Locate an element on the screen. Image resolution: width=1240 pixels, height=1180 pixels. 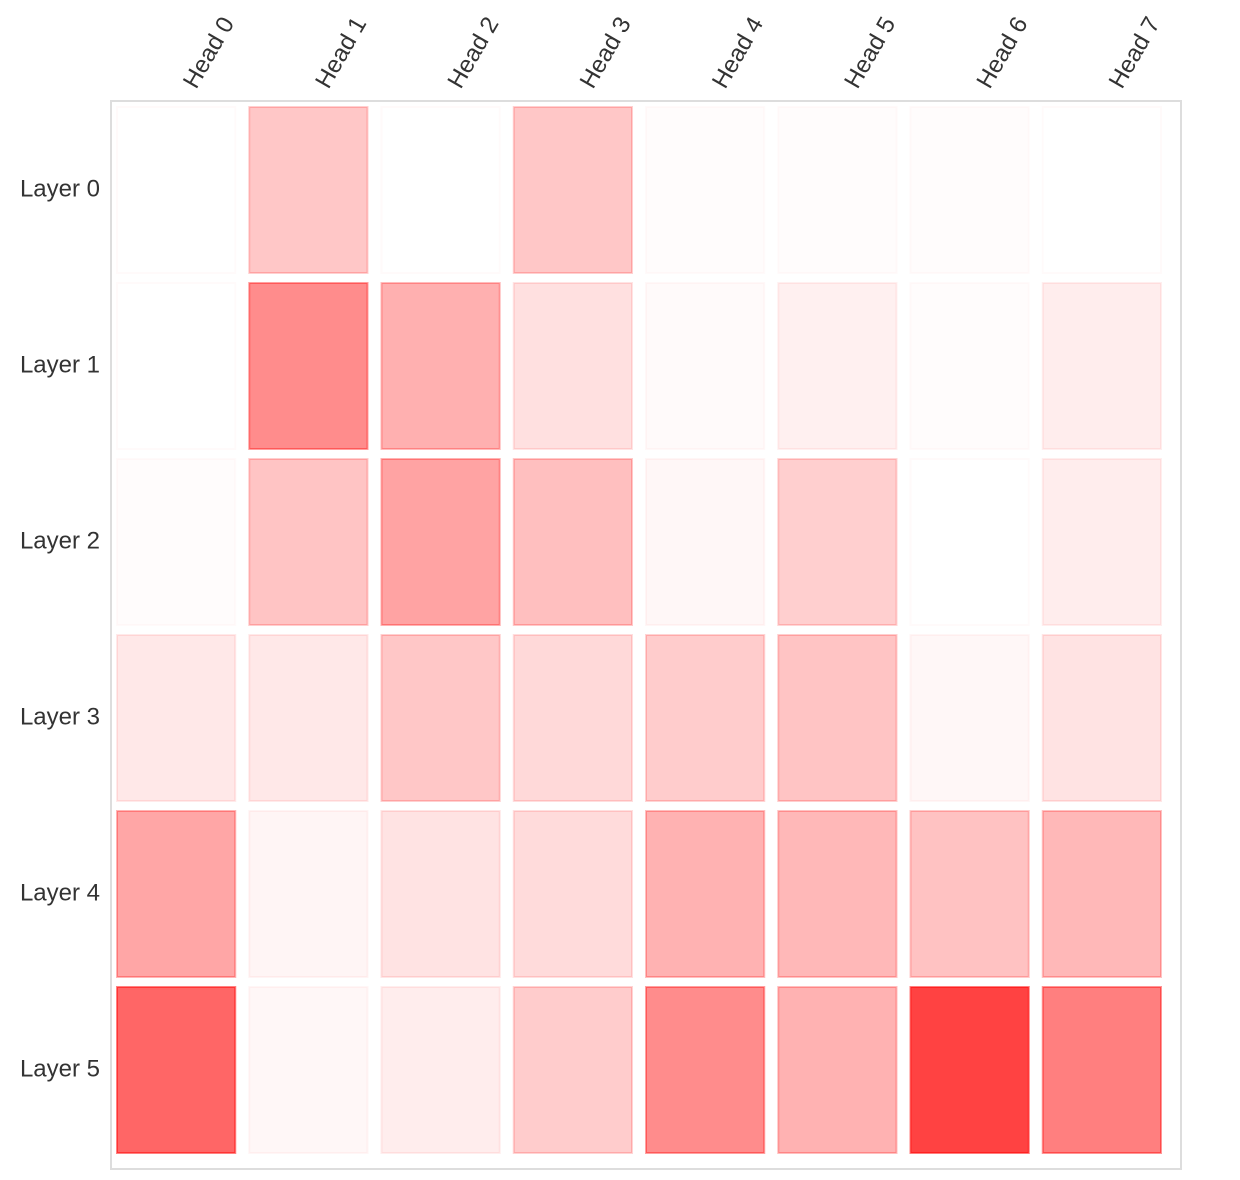
row-label: Layer 4 is located at coordinates (60, 892).